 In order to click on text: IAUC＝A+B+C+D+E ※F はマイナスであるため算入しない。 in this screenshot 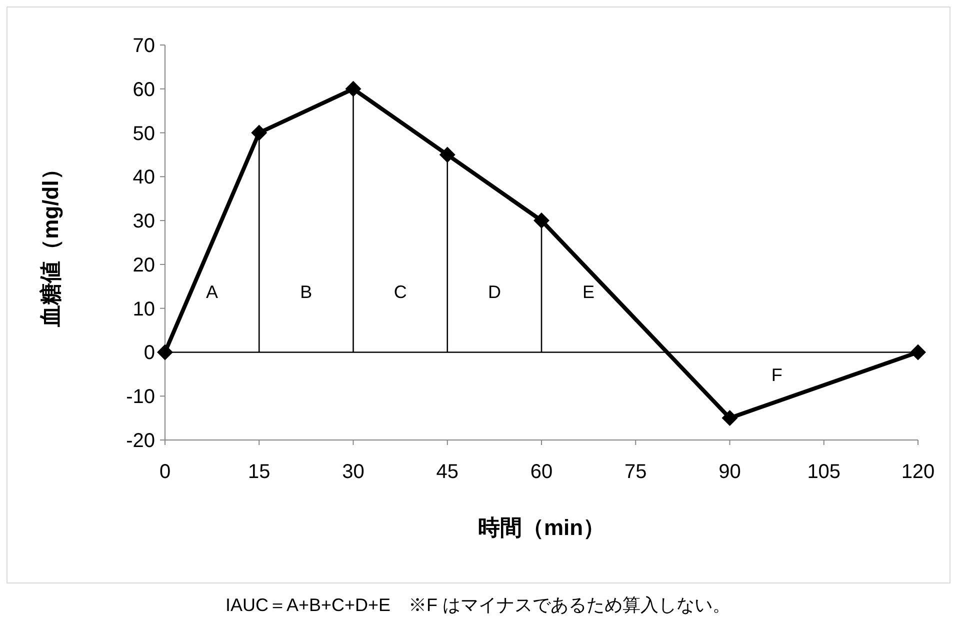, I will do `click(478, 605)`.